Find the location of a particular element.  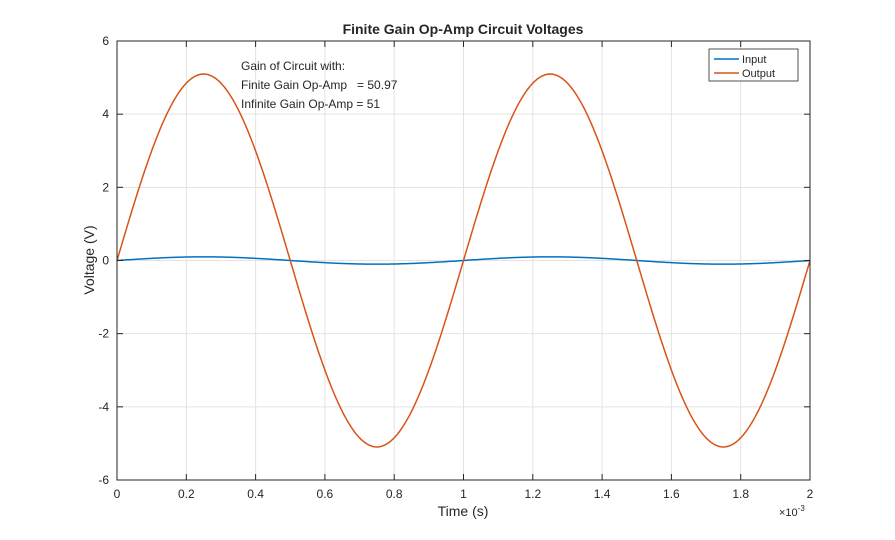

y-axis-label: Voltage (V) is located at coordinates (89, 259).